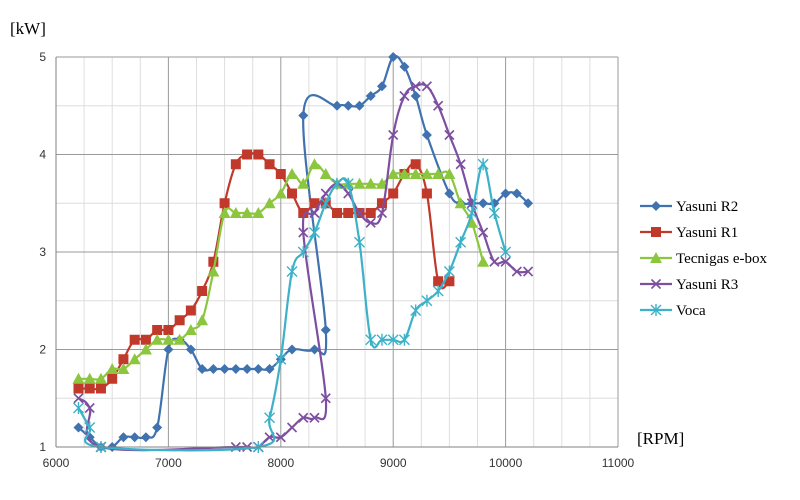 This screenshot has width=800, height=500. I want to click on x-tick-label: 9000, so click(393, 463).